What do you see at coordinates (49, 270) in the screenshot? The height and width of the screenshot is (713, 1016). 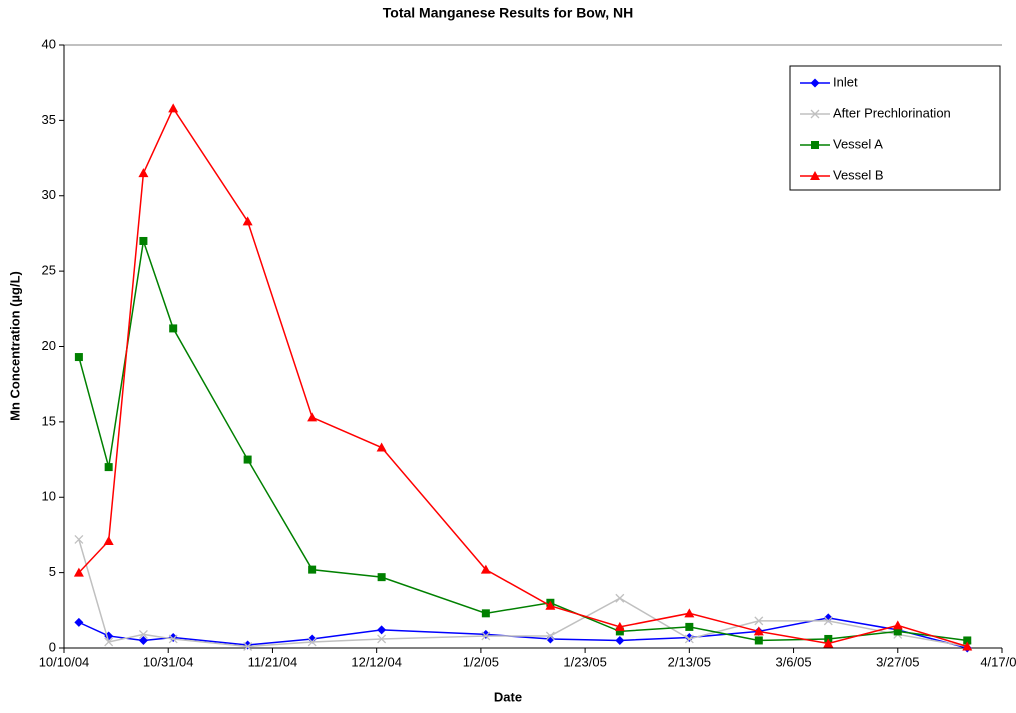 I see `y-tick-label: 25` at bounding box center [49, 270].